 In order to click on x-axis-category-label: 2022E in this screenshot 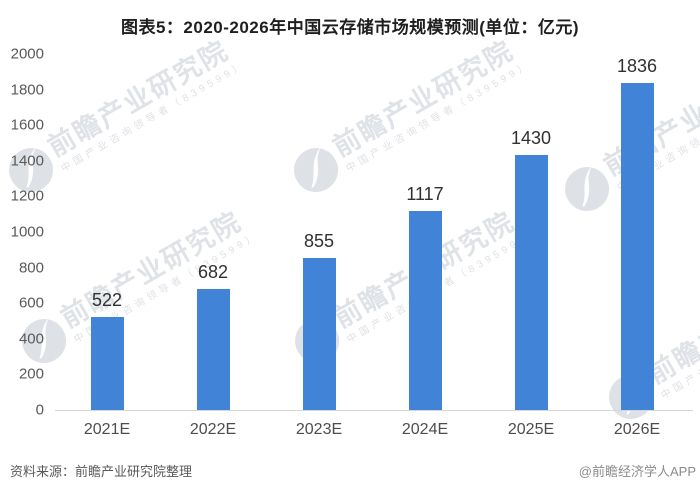, I will do `click(213, 429)`.